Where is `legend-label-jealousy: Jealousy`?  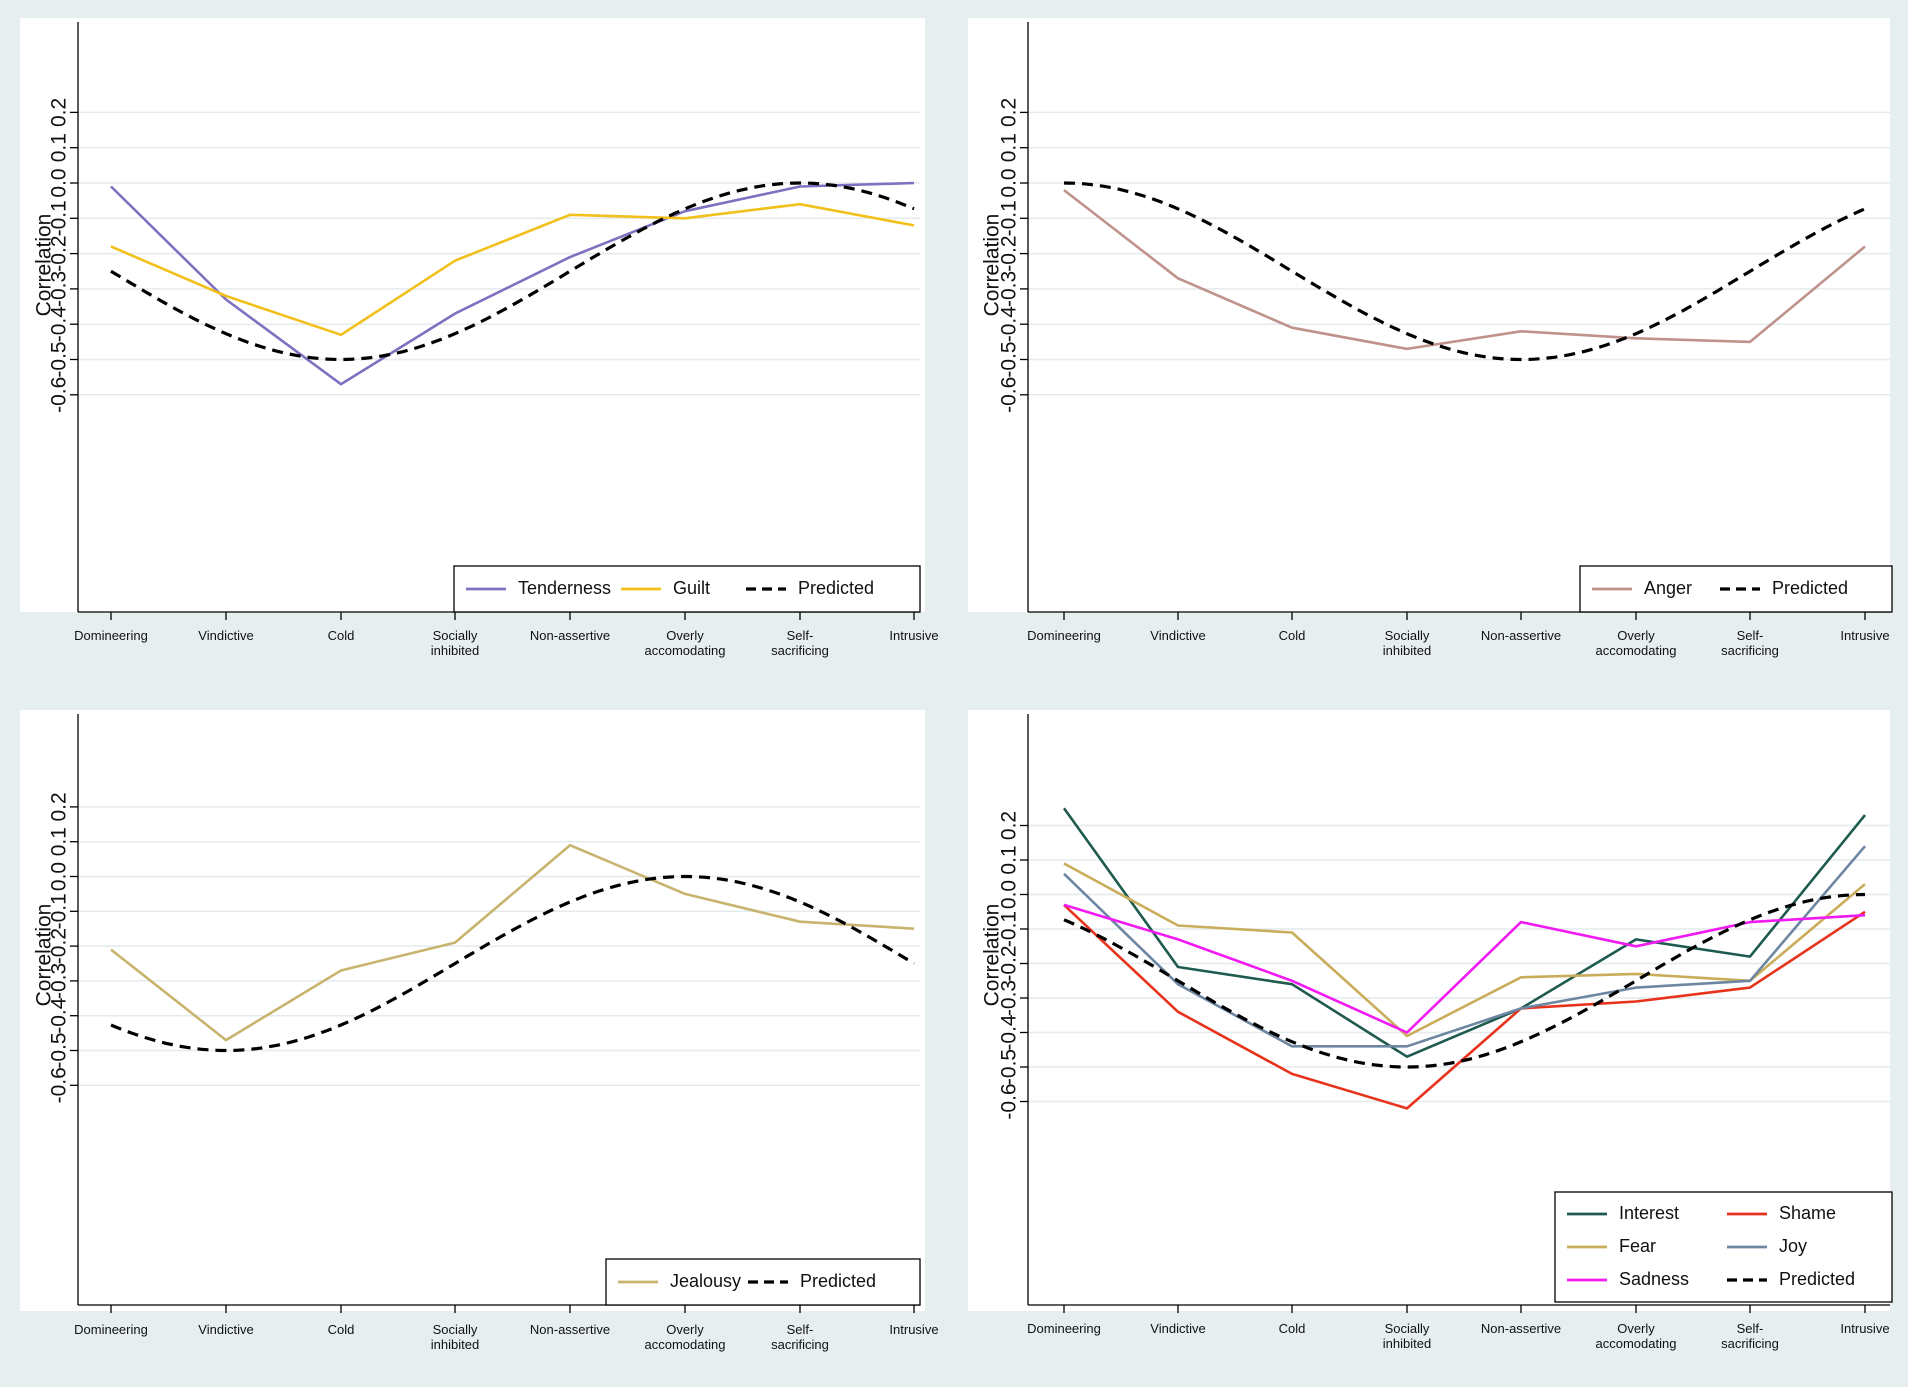 legend-label-jealousy: Jealousy is located at coordinates (705, 1281).